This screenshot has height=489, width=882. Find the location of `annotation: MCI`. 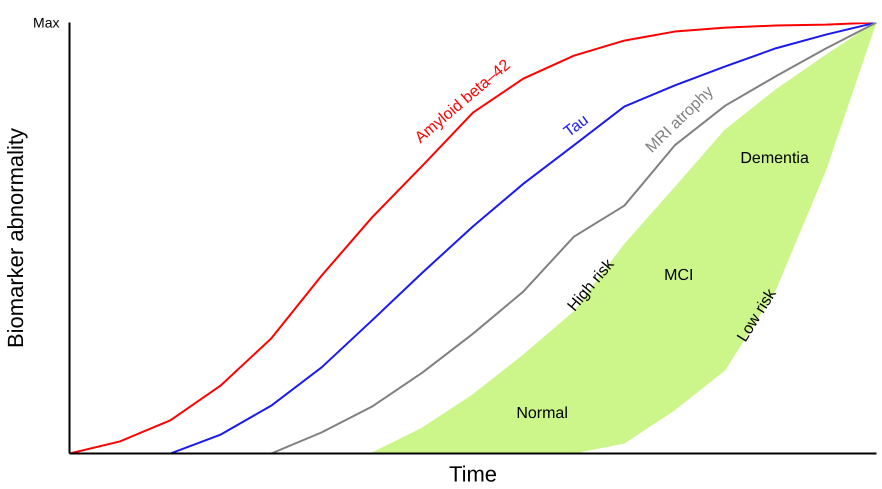

annotation: MCI is located at coordinates (679, 275).